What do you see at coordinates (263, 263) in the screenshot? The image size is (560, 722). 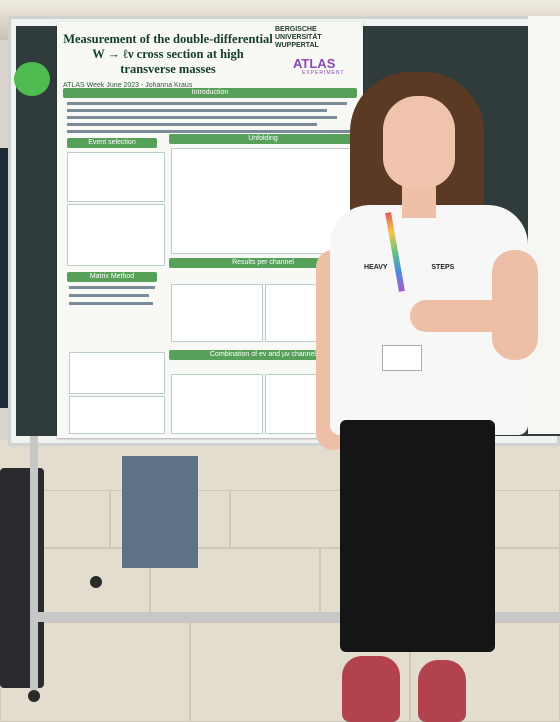 I see `section-results-per-channel: Results per channel` at bounding box center [263, 263].